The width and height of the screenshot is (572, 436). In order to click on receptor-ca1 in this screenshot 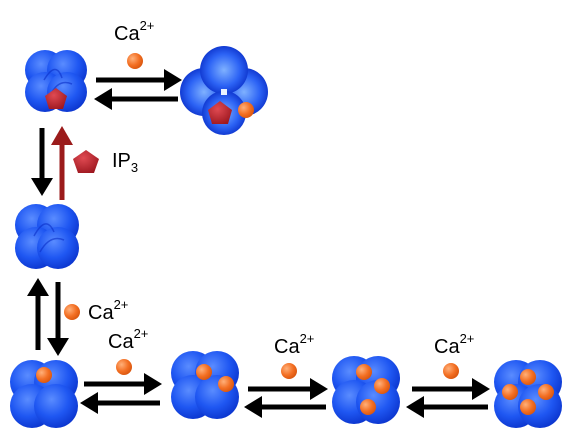, I will do `click(44, 394)`.